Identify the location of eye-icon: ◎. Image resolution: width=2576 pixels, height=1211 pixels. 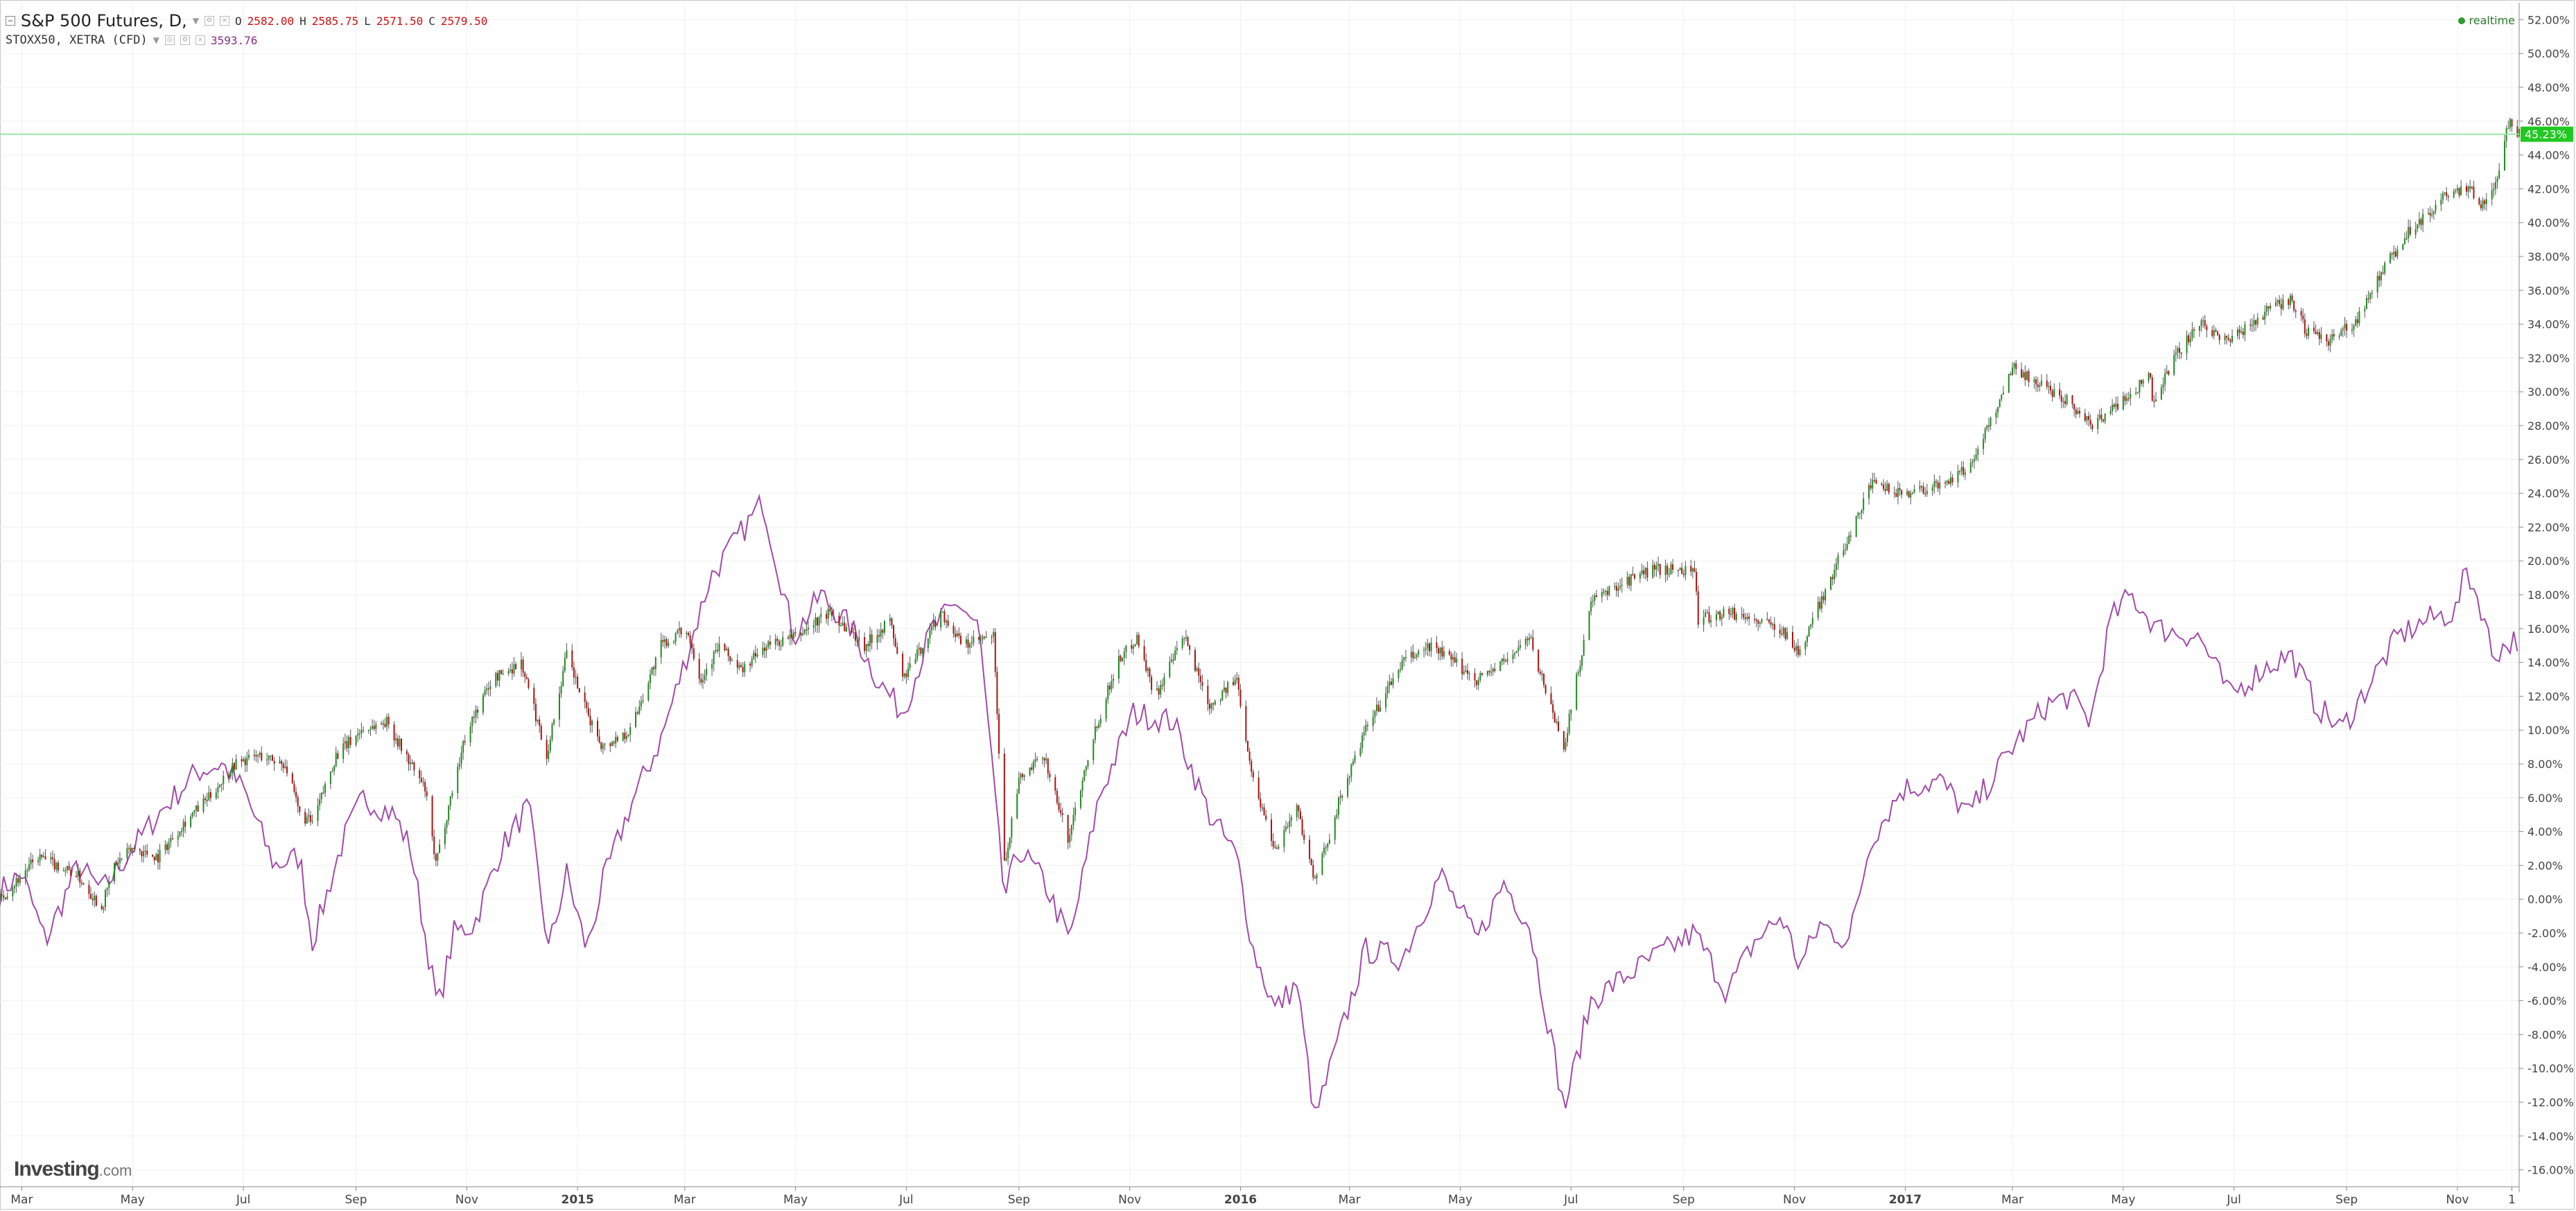
(169, 40).